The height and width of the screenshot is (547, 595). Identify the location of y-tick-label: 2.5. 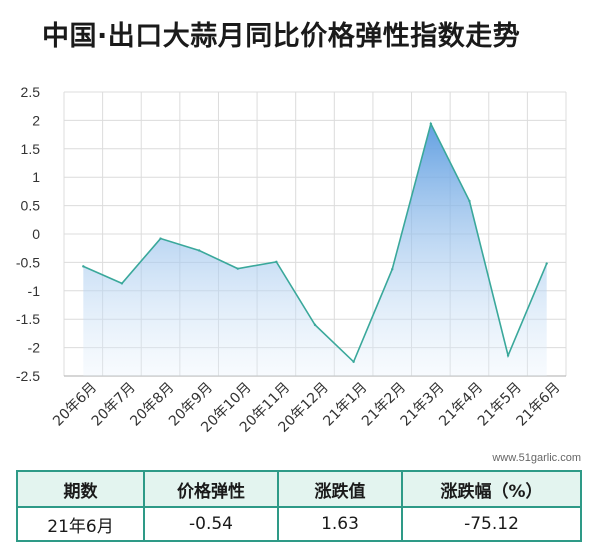
(31, 92).